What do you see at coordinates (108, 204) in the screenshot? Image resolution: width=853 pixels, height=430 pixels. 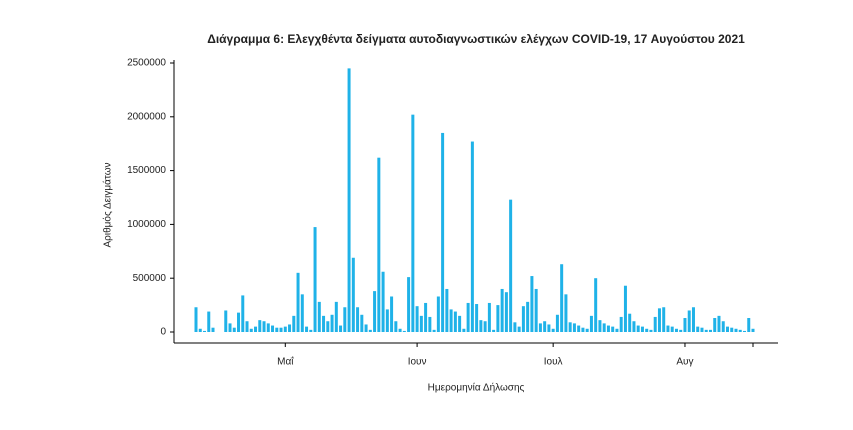 I see `y-axis-label: Αριθμός Δειγμάτων` at bounding box center [108, 204].